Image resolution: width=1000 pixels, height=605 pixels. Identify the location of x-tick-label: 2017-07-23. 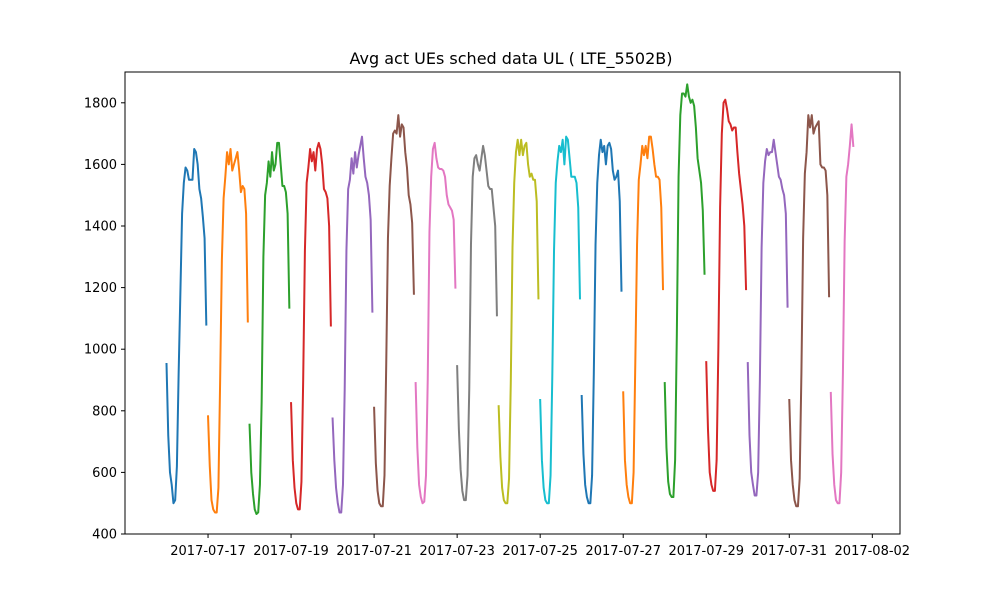
(457, 551).